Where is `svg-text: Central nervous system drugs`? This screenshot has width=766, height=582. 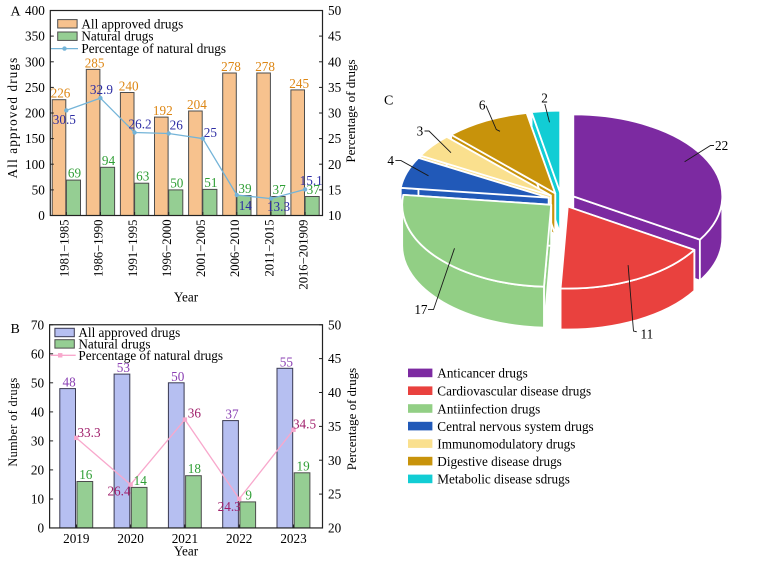
svg-text: Central nervous system drugs is located at coordinates (515, 426).